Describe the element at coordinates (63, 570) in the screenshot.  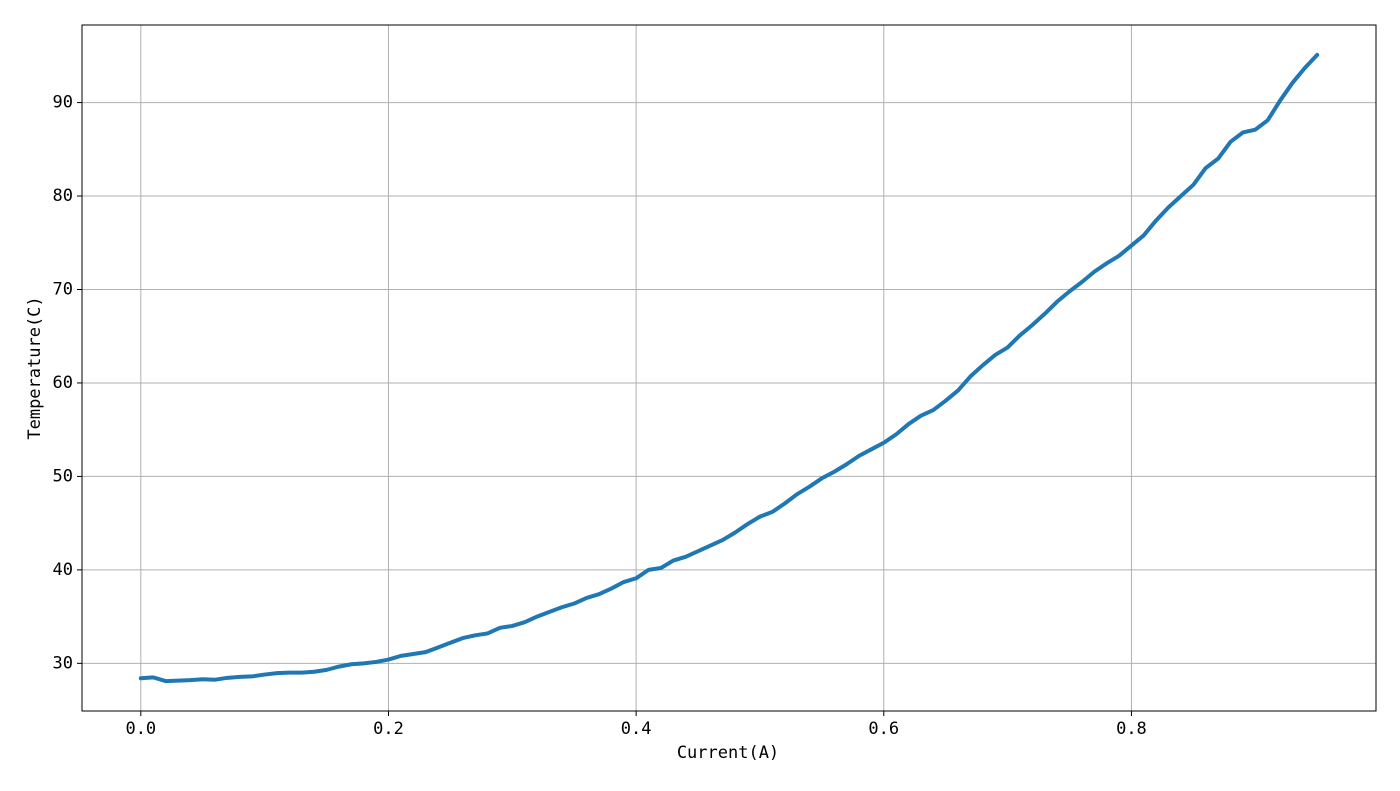
I see `y-tick-label: 40` at that location.